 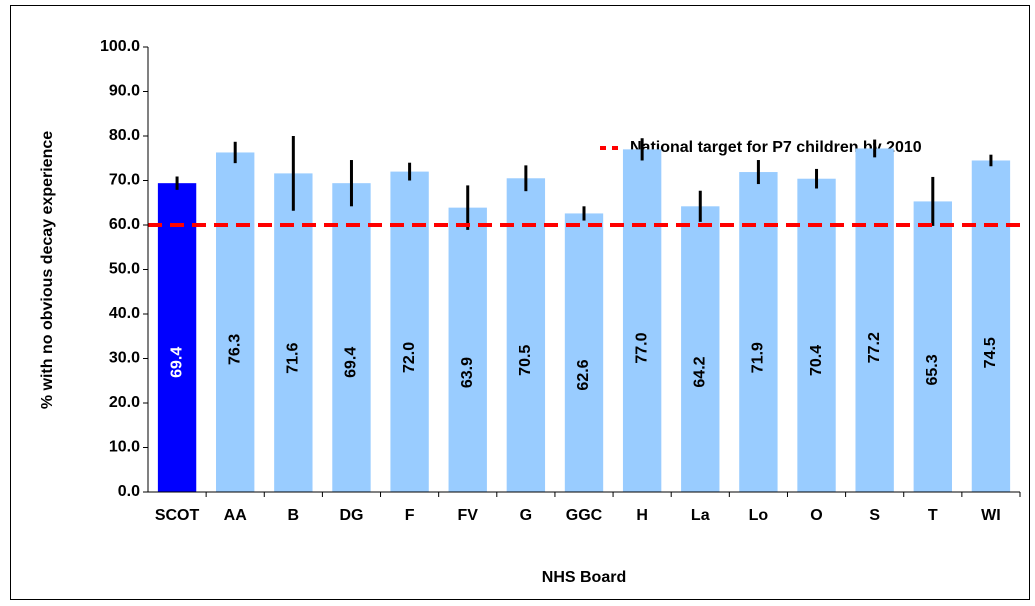 I want to click on x-tick-label: GGC, so click(x=584, y=515).